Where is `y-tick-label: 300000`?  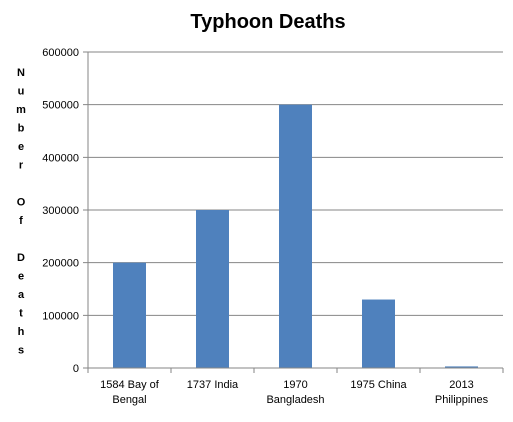 y-tick-label: 300000 is located at coordinates (60, 211).